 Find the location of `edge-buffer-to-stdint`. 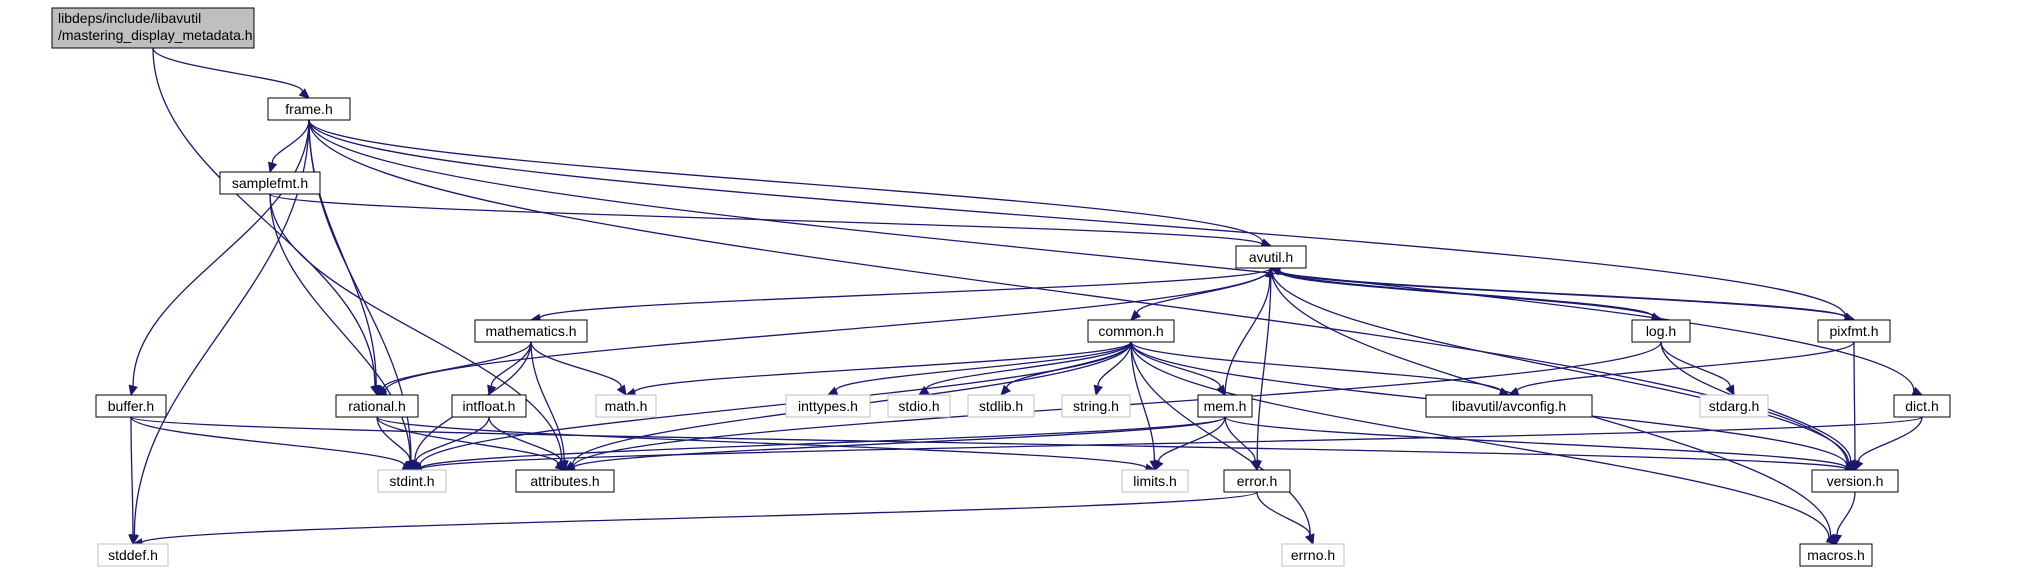

edge-buffer-to-stdint is located at coordinates (272, 443).